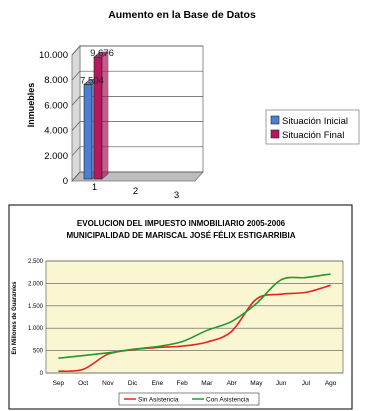 The image size is (365, 411). What do you see at coordinates (331, 383) in the screenshot?
I see `x-tick-label: Ago` at bounding box center [331, 383].